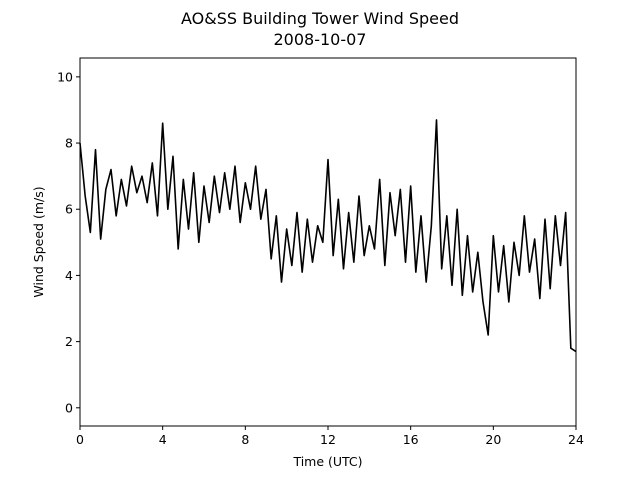  What do you see at coordinates (69, 275) in the screenshot?
I see `y-tick-label: 4` at bounding box center [69, 275].